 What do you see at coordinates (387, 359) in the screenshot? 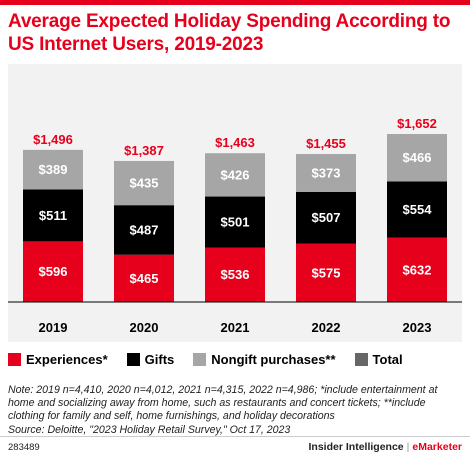
I see `legend-label: Total` at bounding box center [387, 359].